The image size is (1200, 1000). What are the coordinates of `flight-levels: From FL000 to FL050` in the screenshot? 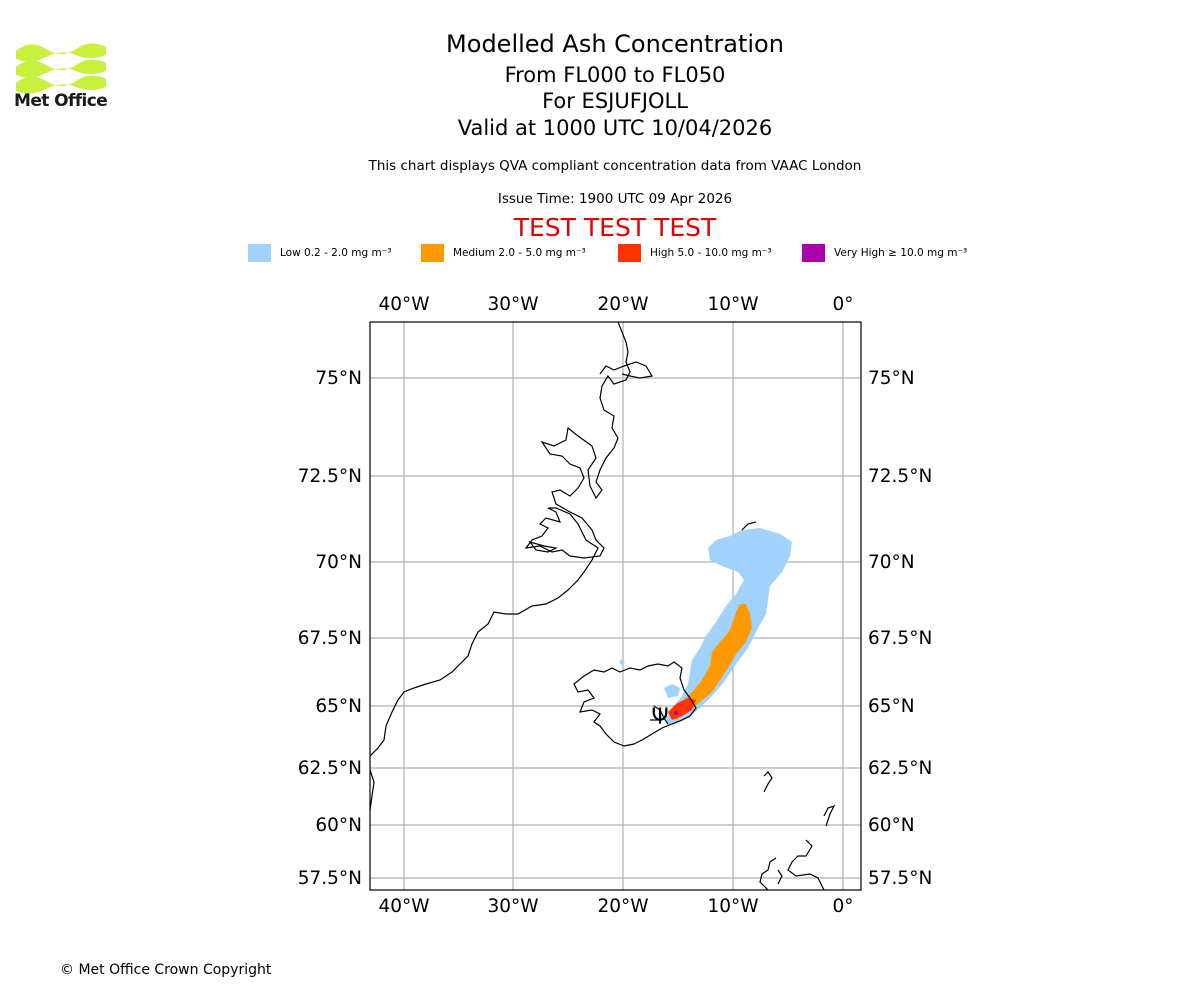 It's located at (615, 75).